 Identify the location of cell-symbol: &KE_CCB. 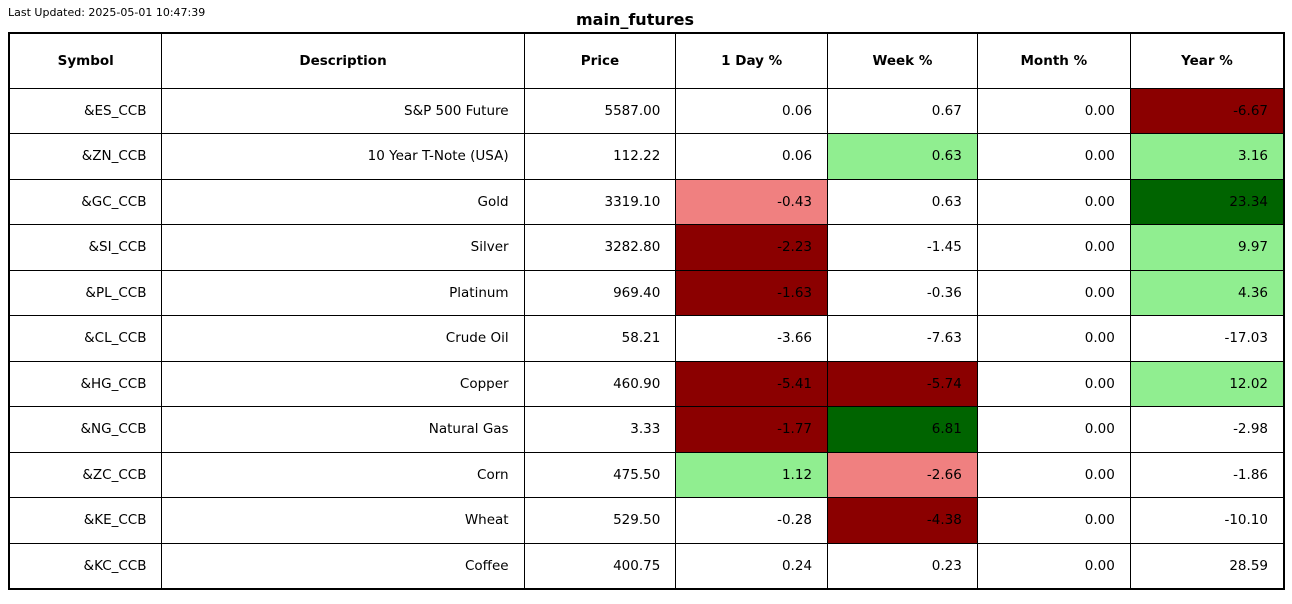
(85, 520).